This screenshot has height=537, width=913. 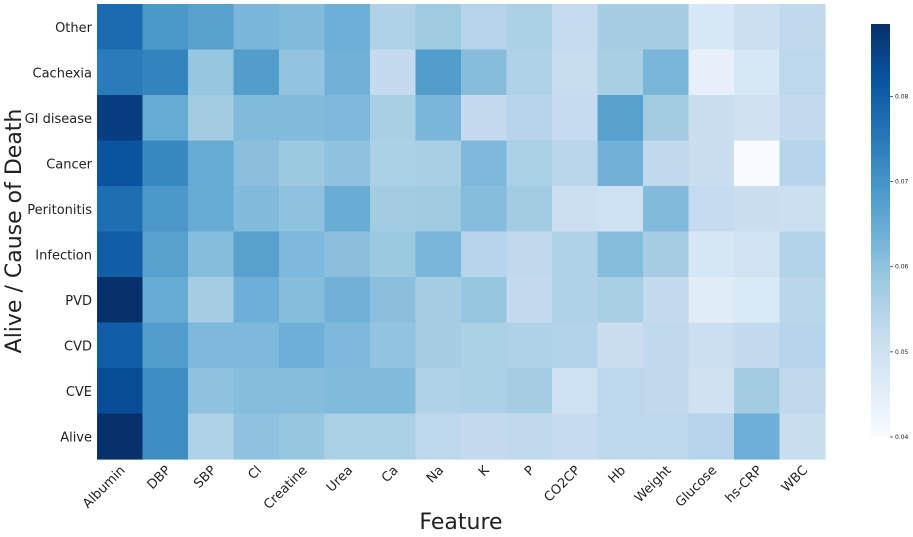 What do you see at coordinates (744, 484) in the screenshot?
I see `column-label: hs-CRP` at bounding box center [744, 484].